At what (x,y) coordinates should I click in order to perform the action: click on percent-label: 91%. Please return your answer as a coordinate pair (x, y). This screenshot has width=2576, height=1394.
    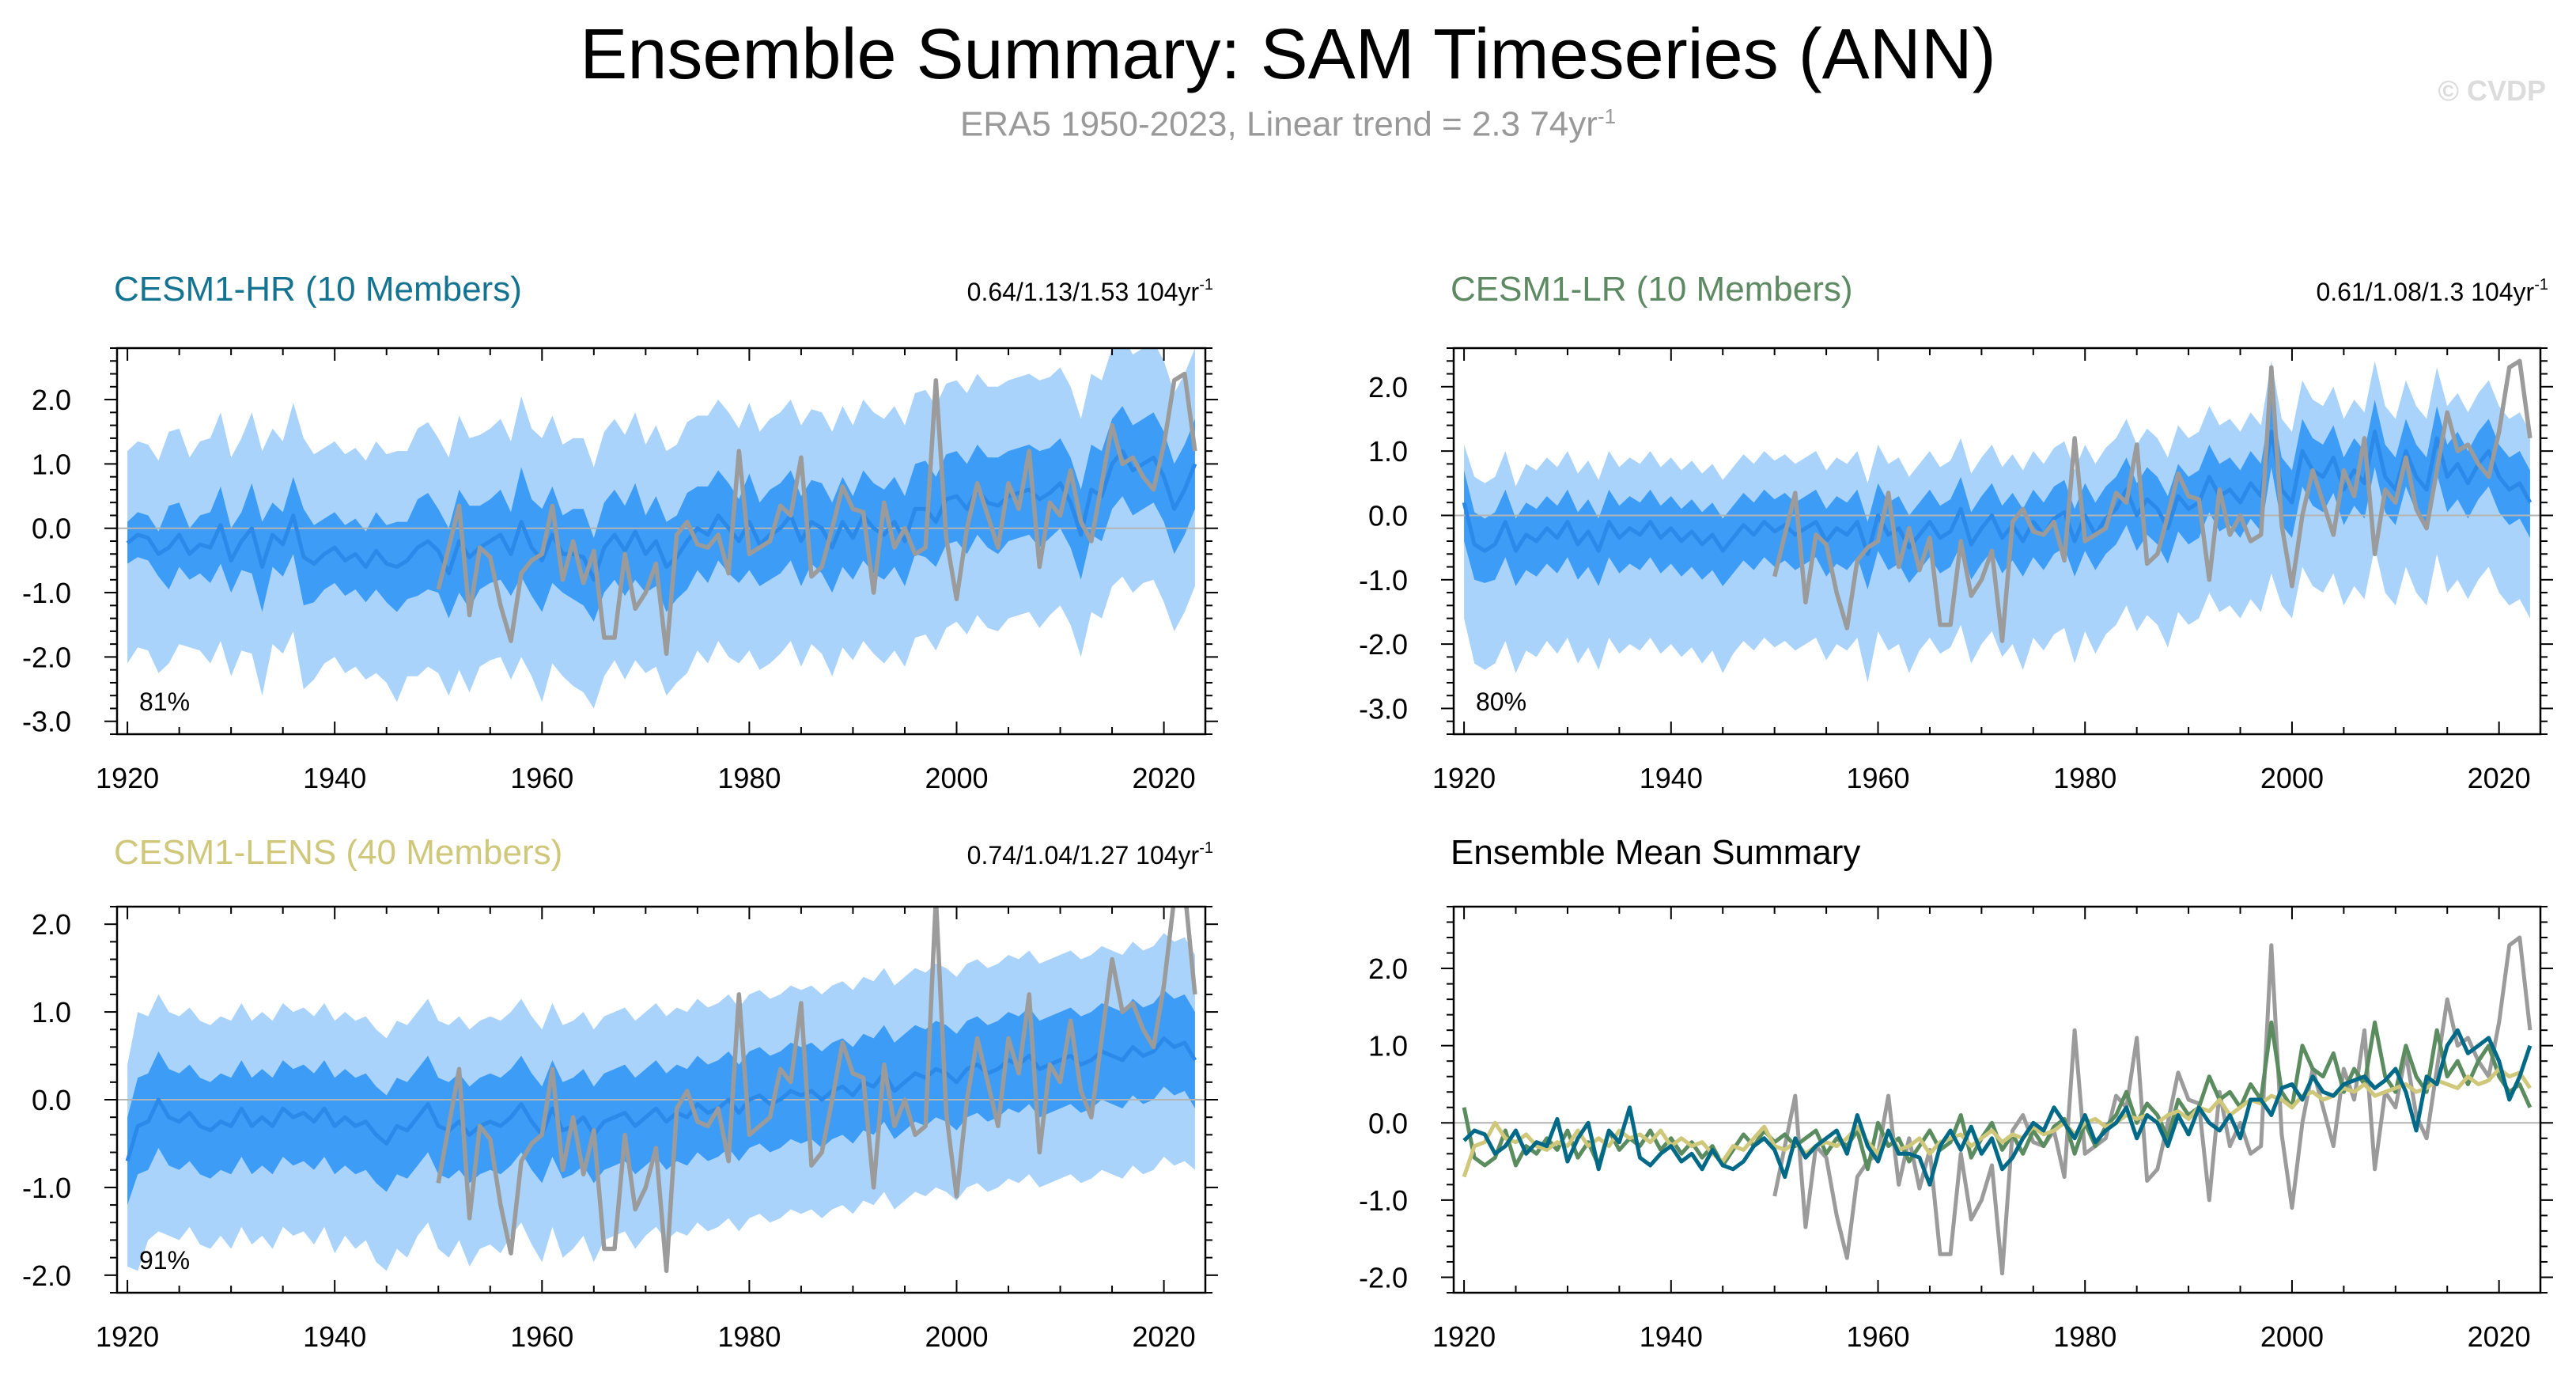
    Looking at the image, I should click on (165, 1260).